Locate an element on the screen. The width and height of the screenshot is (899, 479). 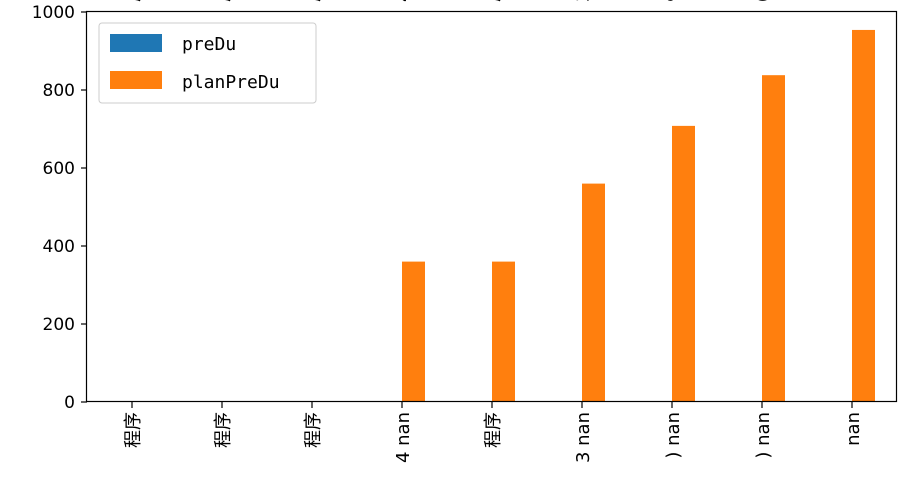
legend-swatch-planpredu is located at coordinates (136, 80).